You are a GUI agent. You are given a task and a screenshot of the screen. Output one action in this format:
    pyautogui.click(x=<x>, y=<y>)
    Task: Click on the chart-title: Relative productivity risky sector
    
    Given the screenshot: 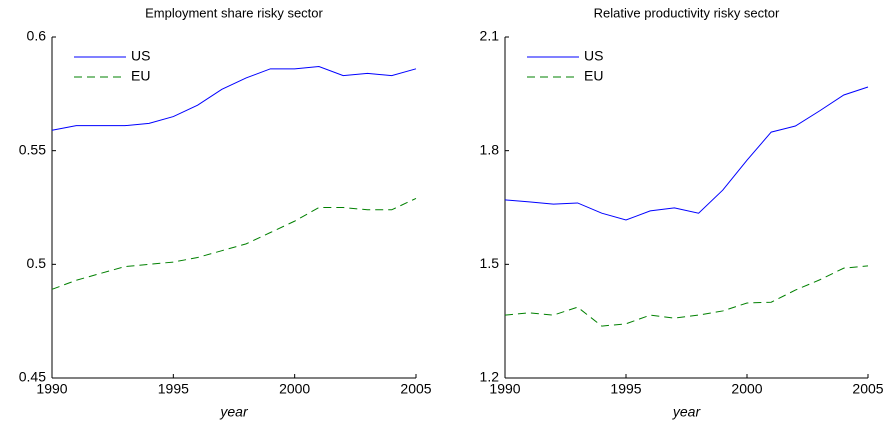 What is the action you would take?
    pyautogui.click(x=687, y=12)
    